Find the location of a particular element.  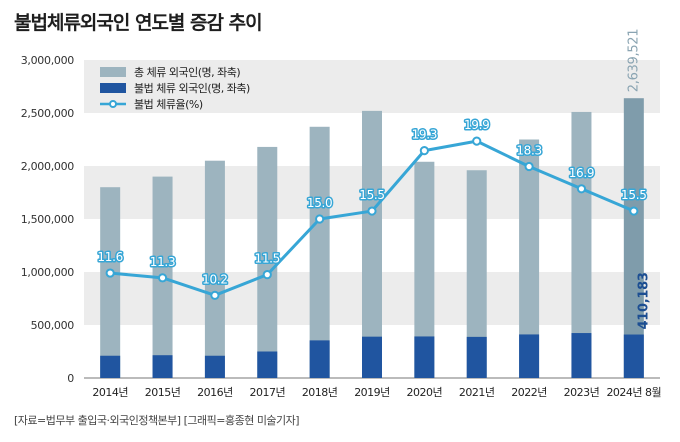

legend-label: 불법 체류 외국인(명, 좌축) is located at coordinates (192, 88).